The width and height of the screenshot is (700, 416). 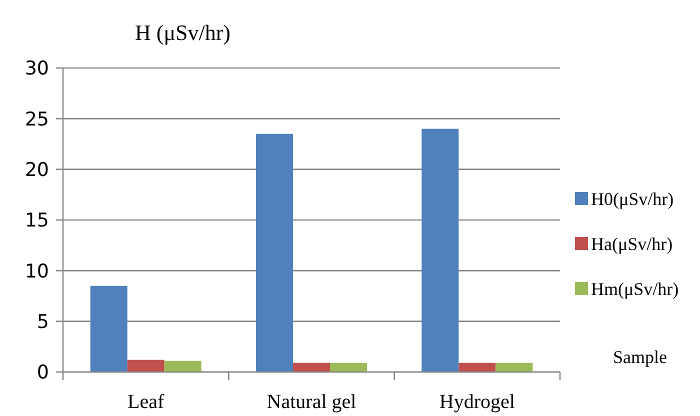 What do you see at coordinates (36, 221) in the screenshot?
I see `y-tick-label: 15` at bounding box center [36, 221].